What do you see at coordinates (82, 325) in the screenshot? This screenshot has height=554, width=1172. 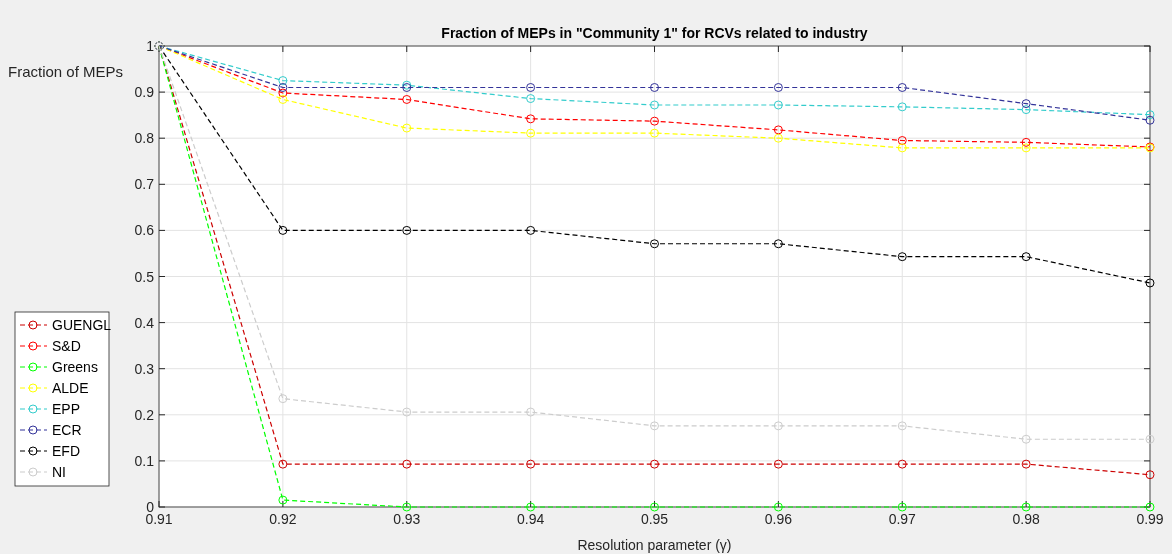 I see `legend-label: GUENGL` at bounding box center [82, 325].